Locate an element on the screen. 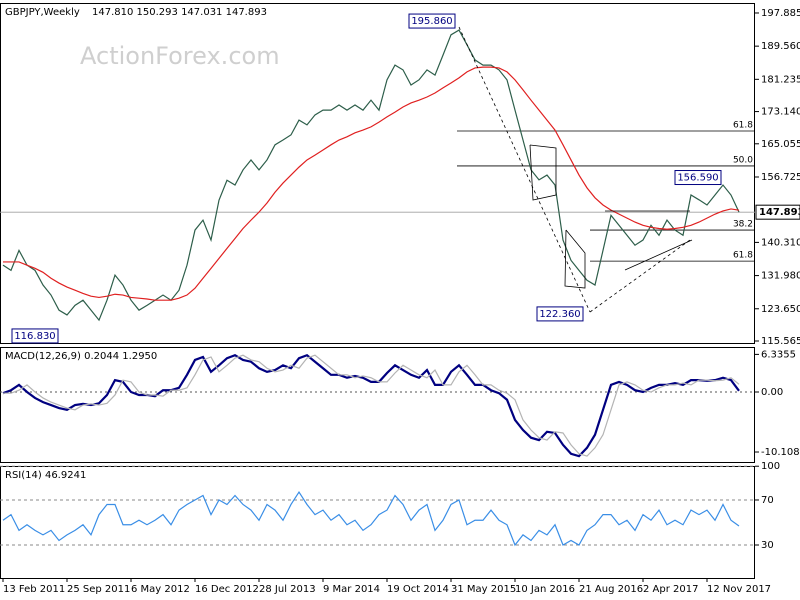 Image resolution: width=800 pixels, height=600 pixels. y-tick-label: 70 is located at coordinates (767, 500).